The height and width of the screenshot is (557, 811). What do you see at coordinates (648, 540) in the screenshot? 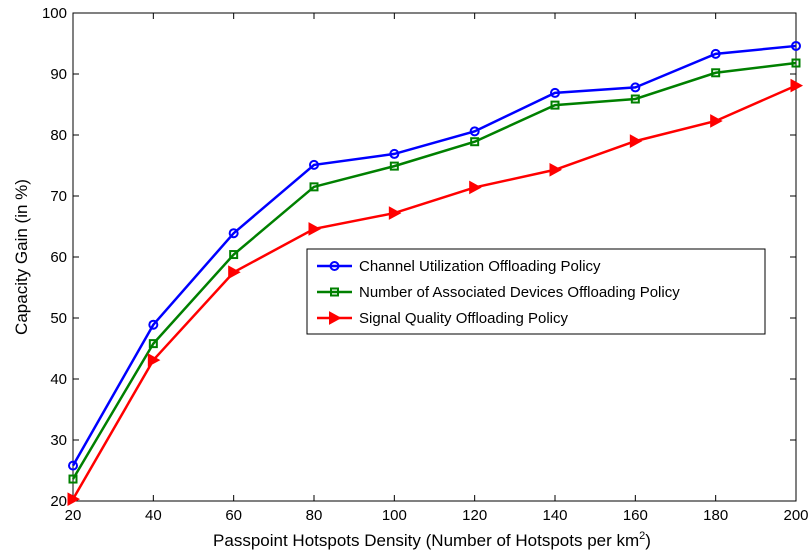
I see `x-axis-label-end: )` at bounding box center [648, 540].